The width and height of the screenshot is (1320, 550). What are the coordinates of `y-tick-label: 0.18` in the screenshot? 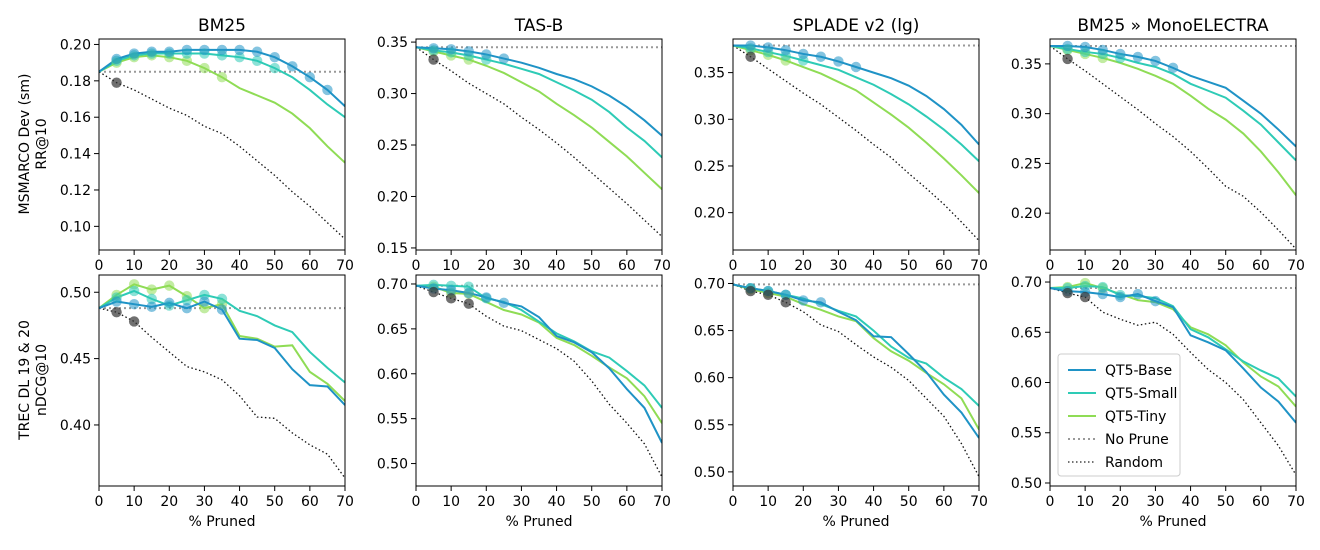 It's located at (75, 82).